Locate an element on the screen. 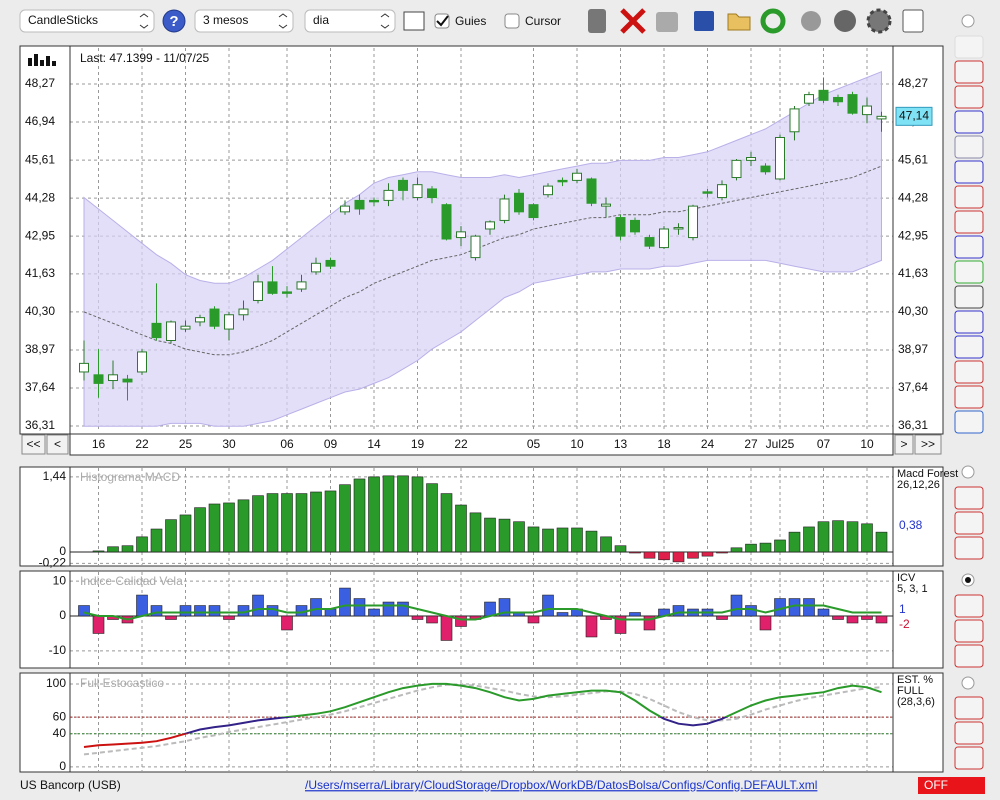 The width and height of the screenshot is (1000, 800). y-tick-label: 44,28 is located at coordinates (40, 197).